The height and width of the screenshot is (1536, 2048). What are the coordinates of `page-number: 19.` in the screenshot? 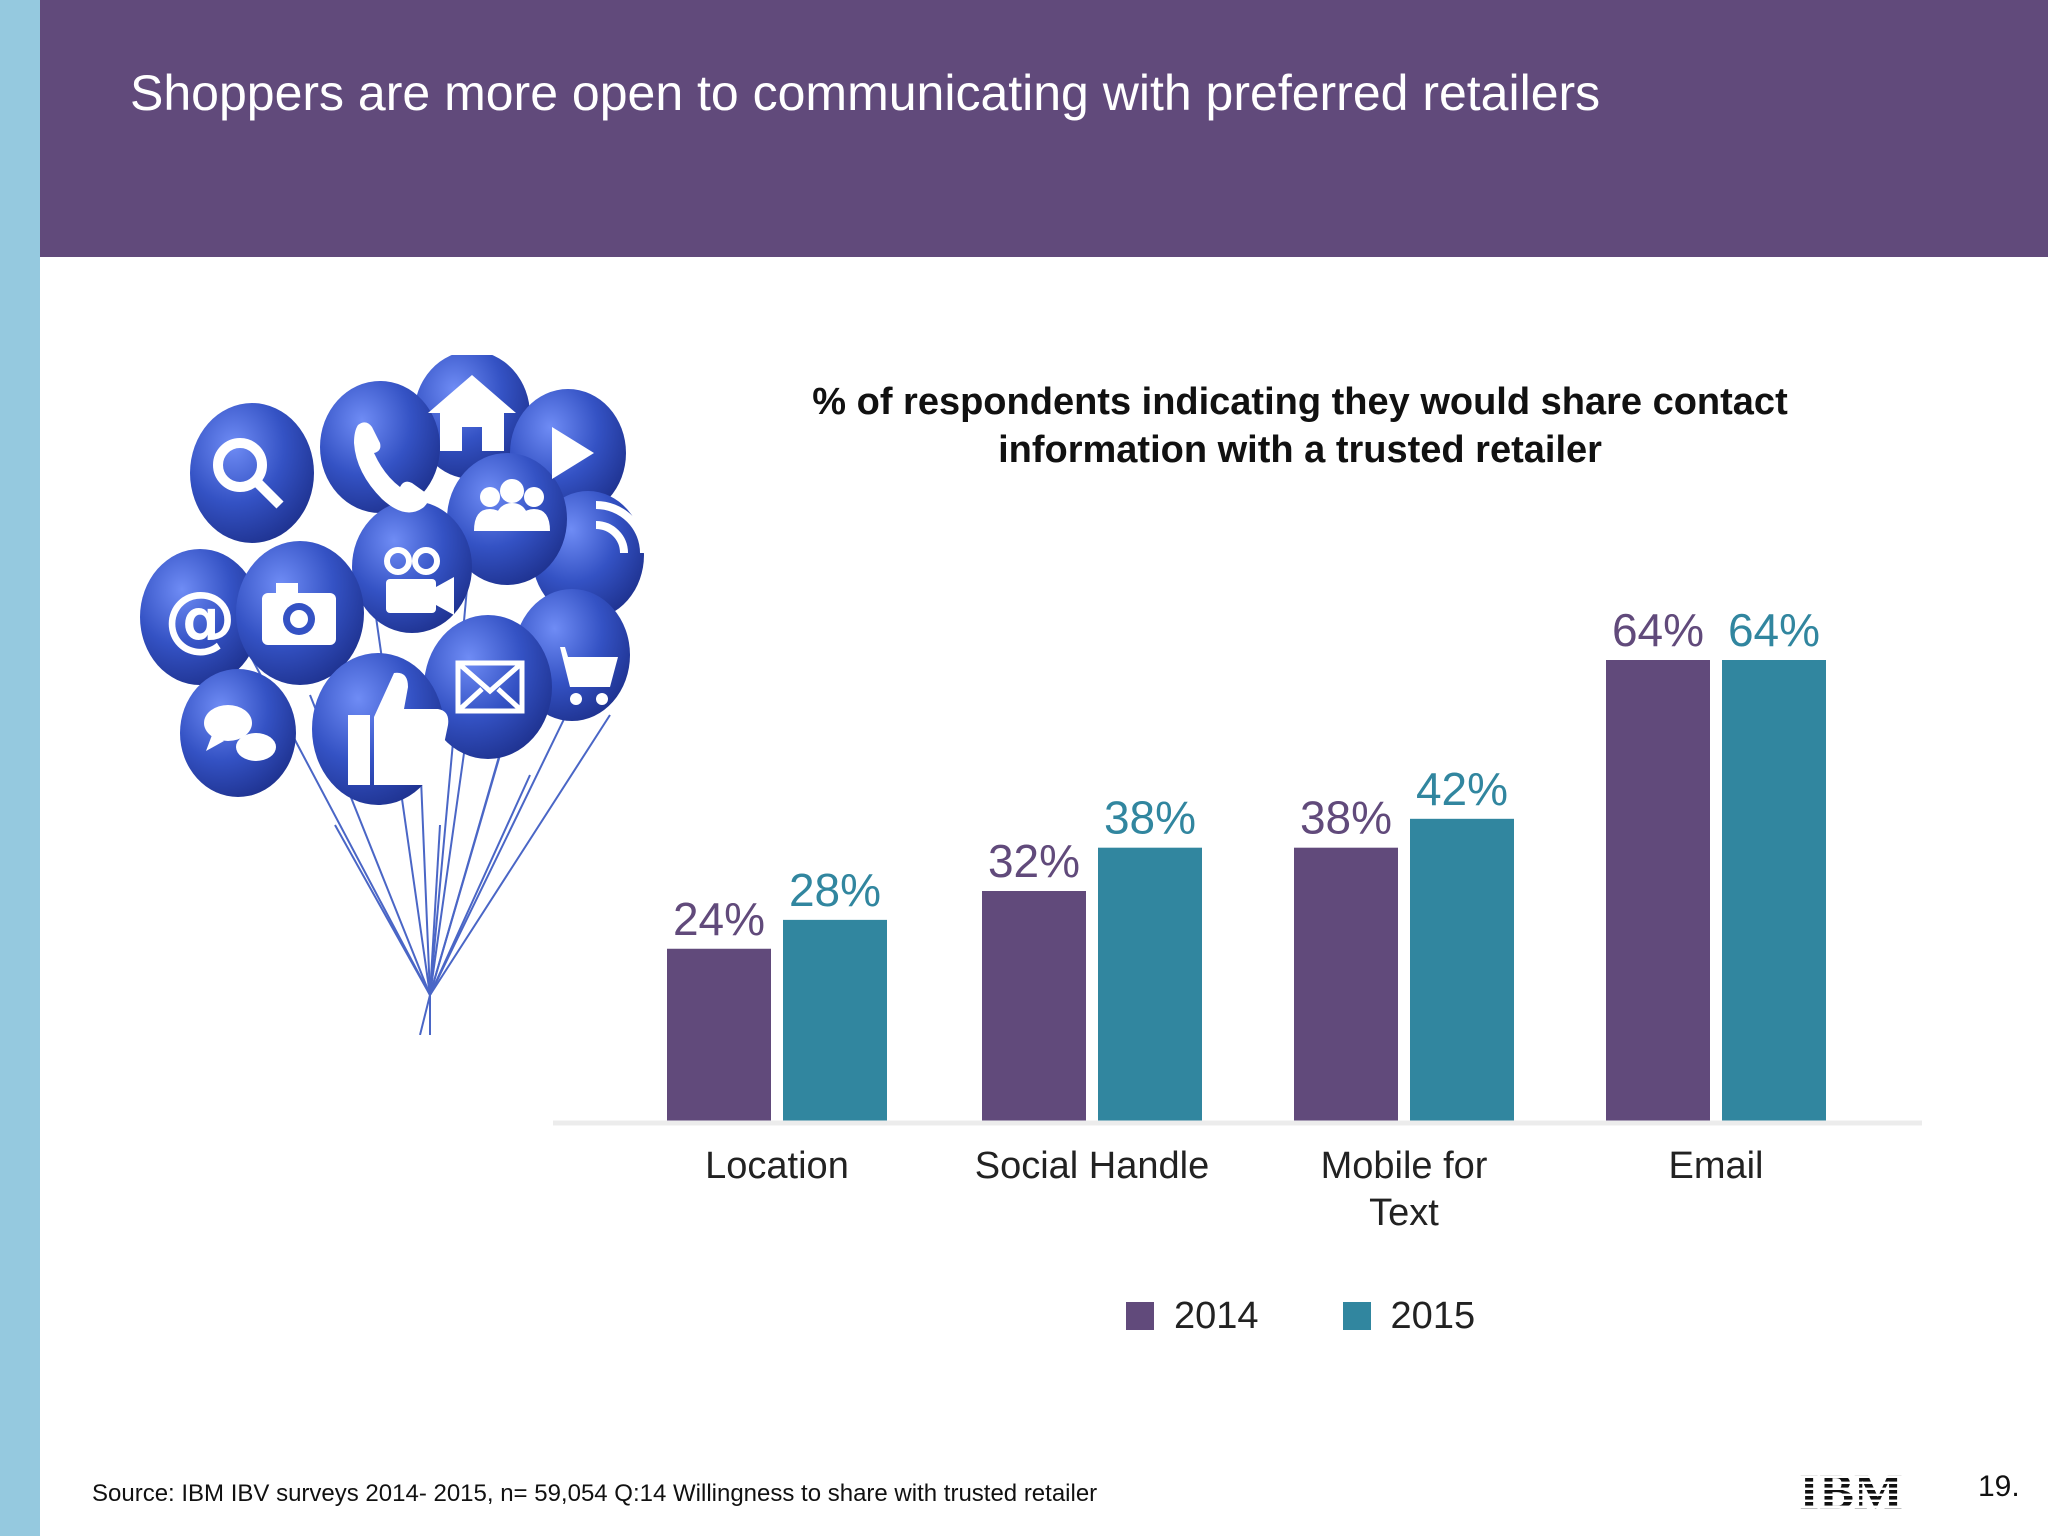 It's located at (1999, 1486).